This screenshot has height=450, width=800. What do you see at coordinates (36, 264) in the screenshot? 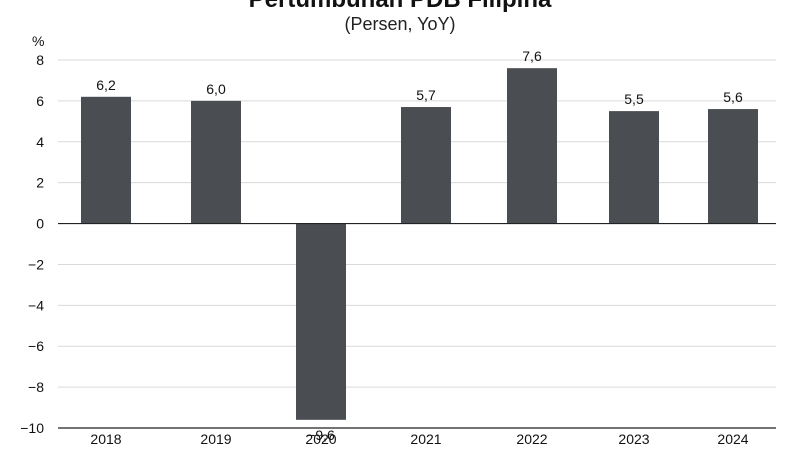
I see `y-tick-label: −2` at bounding box center [36, 264].